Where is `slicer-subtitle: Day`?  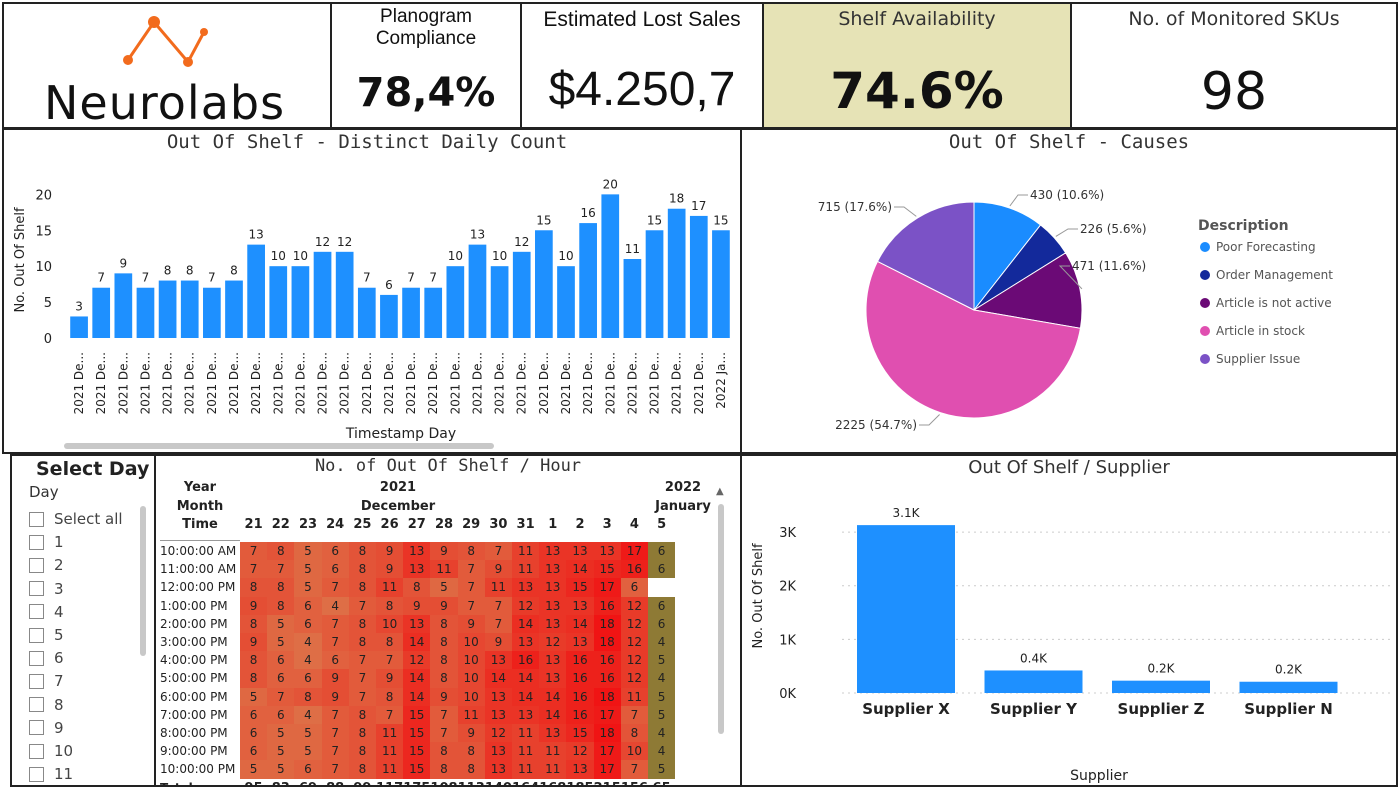
slicer-subtitle: Day is located at coordinates (44, 492).